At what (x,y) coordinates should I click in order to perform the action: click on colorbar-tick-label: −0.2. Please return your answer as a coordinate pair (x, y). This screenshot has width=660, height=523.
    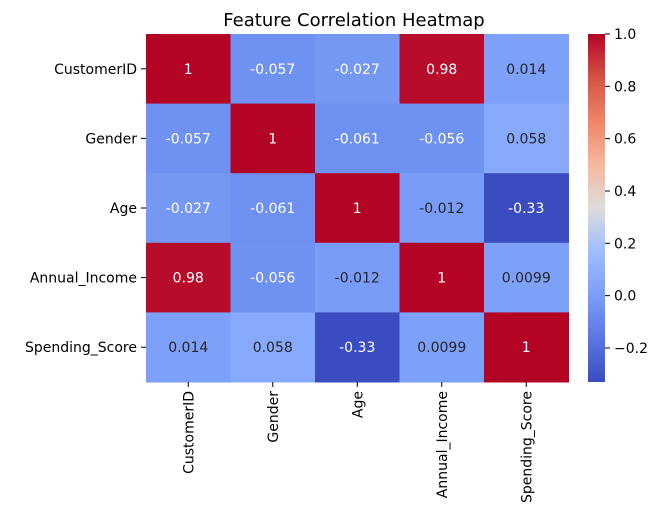
    Looking at the image, I should click on (631, 349).